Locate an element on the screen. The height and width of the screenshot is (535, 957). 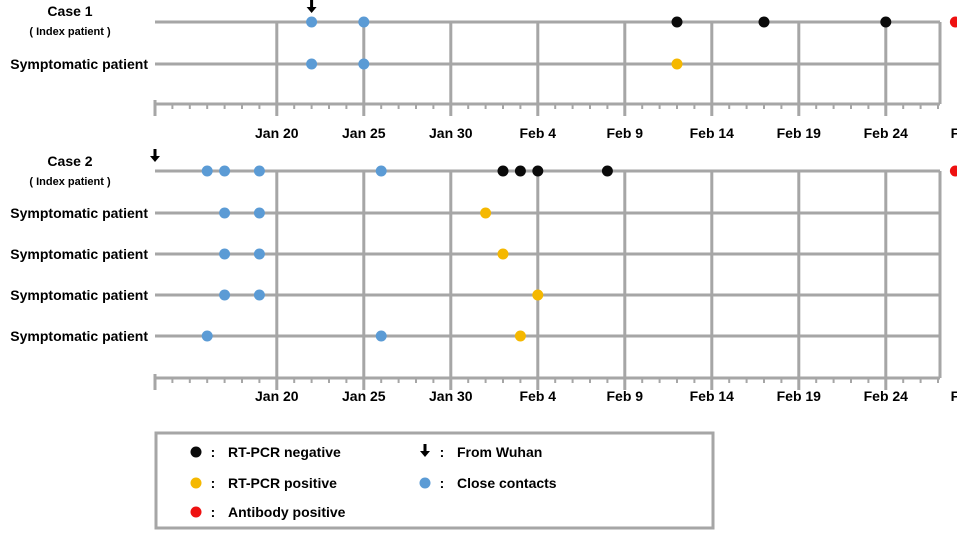
legend-label: Close contacts is located at coordinates (507, 483).